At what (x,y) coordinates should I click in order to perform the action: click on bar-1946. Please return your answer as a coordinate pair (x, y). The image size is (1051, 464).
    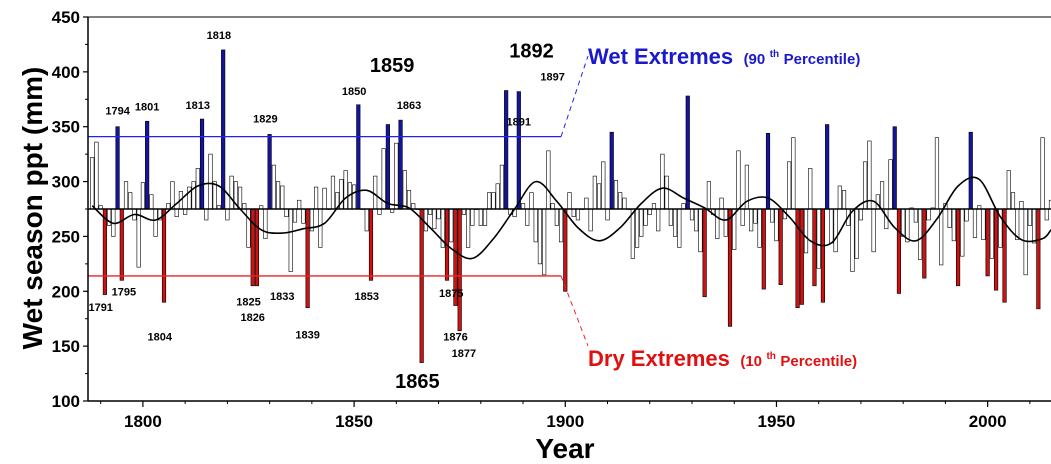
    Looking at the image, I should click on (759, 228).